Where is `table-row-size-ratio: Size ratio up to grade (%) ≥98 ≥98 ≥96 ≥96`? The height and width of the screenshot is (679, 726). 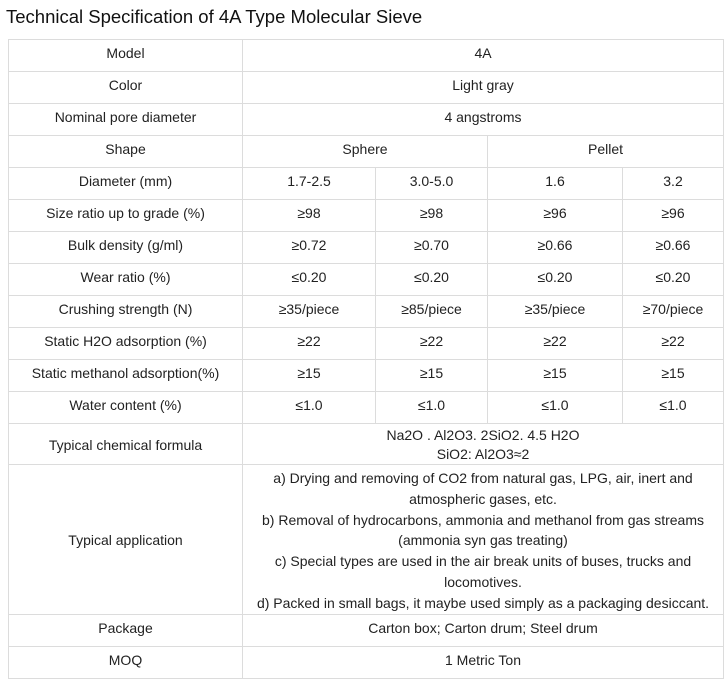
table-row-size-ratio: Size ratio up to grade (%) ≥98 ≥98 ≥96 ≥96 is located at coordinates (366, 215).